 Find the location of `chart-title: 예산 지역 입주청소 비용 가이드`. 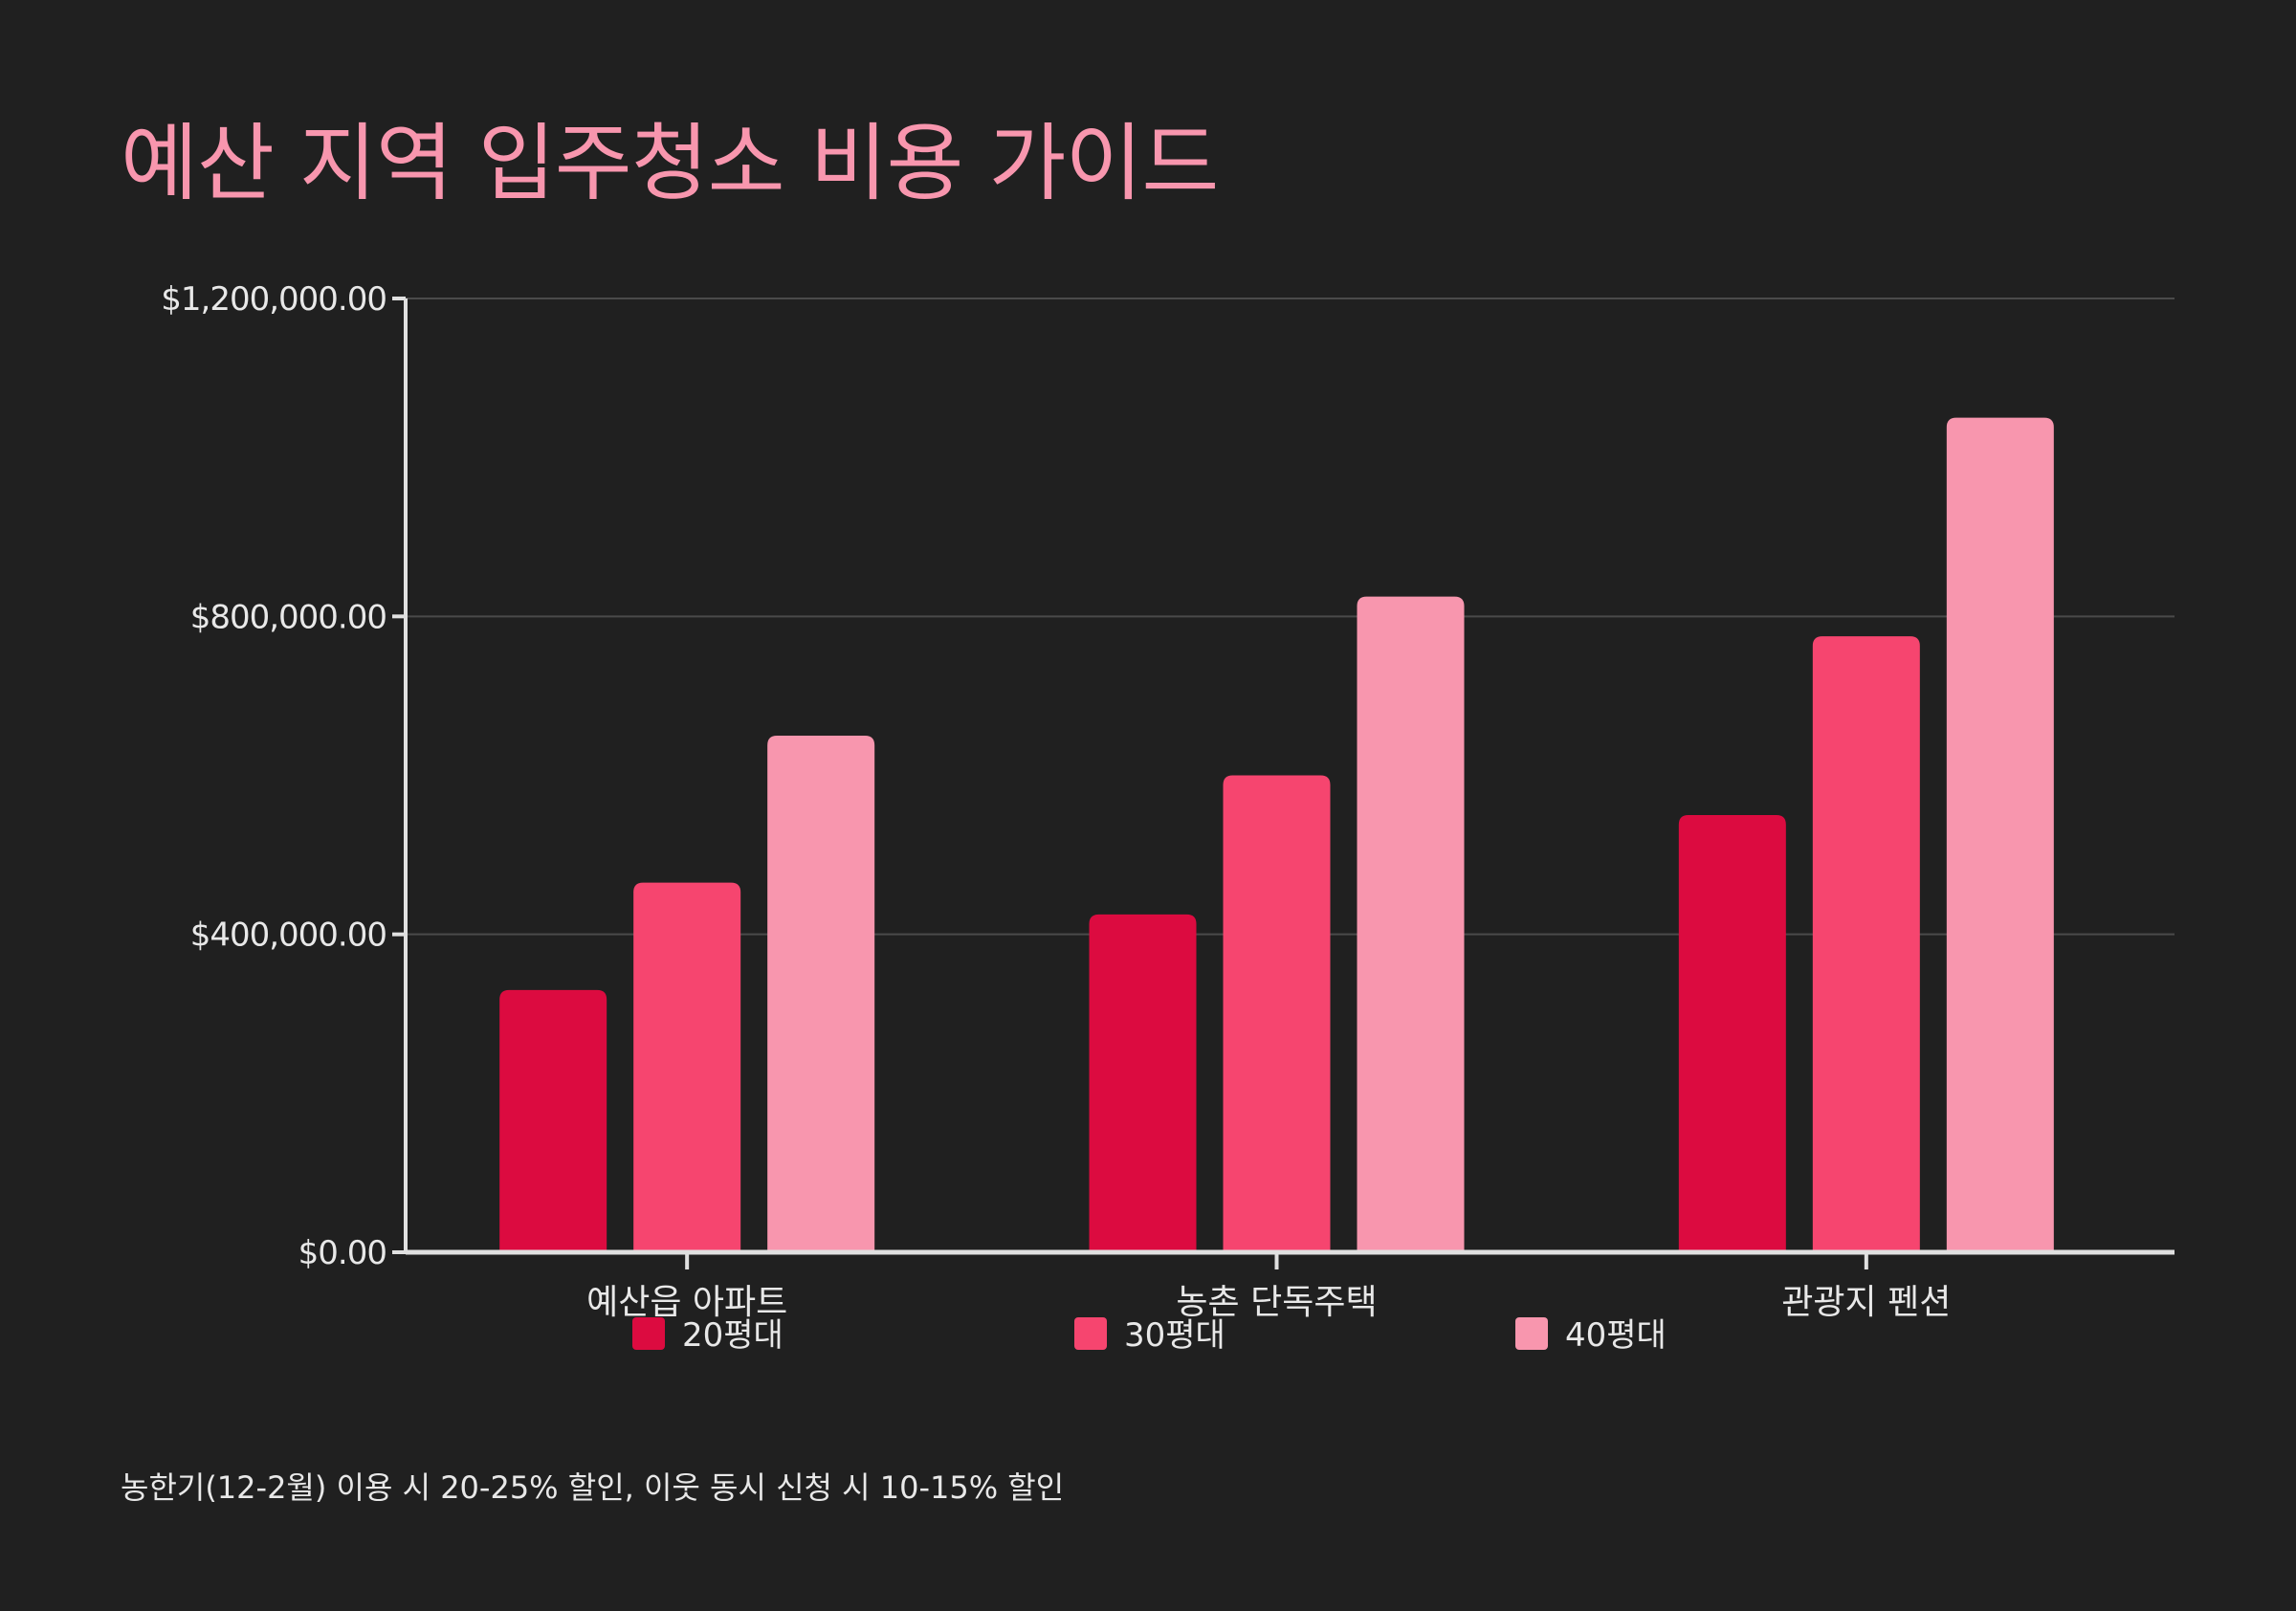

chart-title: 예산 지역 입주청소 비용 가이드 is located at coordinates (670, 163).